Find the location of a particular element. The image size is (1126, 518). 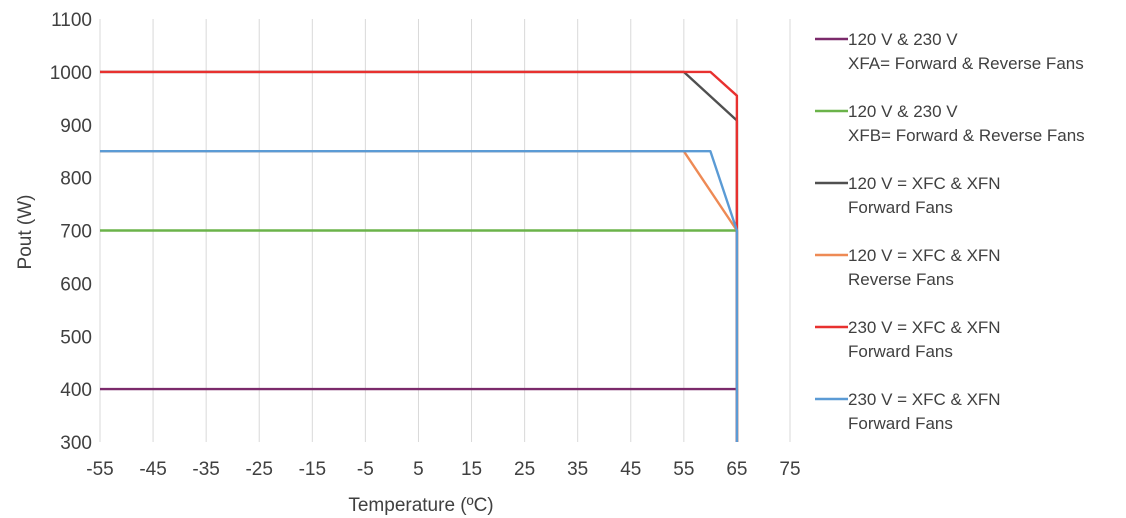

x-tick-label: 65 is located at coordinates (736, 469).